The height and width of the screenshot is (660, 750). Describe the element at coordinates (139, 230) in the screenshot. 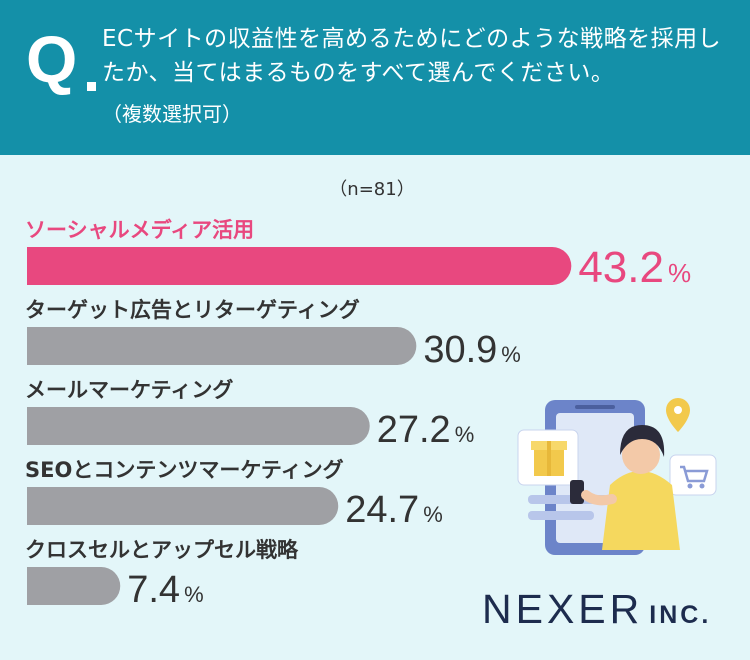

I see `category-label: ソーシャルメディア活用` at that location.